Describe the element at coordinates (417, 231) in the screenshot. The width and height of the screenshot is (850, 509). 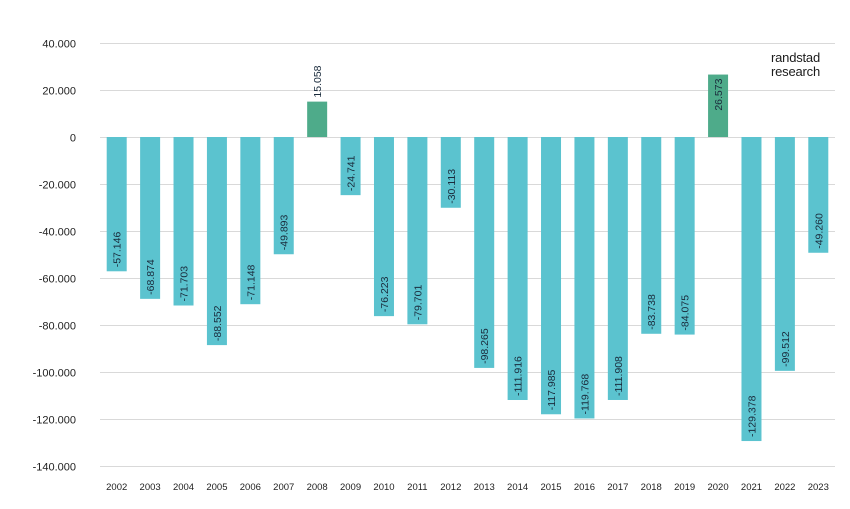
I see `bar-2011` at that location.